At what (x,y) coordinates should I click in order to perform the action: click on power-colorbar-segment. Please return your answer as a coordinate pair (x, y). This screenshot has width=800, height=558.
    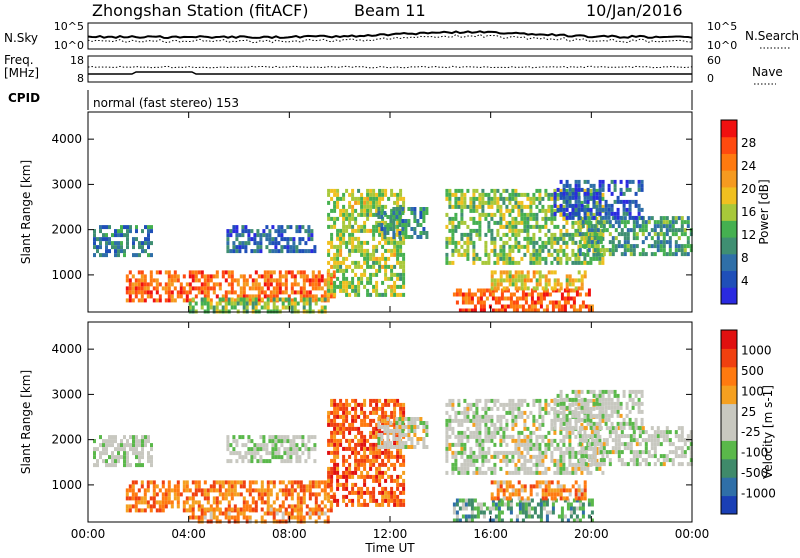
    Looking at the image, I should click on (729, 212).